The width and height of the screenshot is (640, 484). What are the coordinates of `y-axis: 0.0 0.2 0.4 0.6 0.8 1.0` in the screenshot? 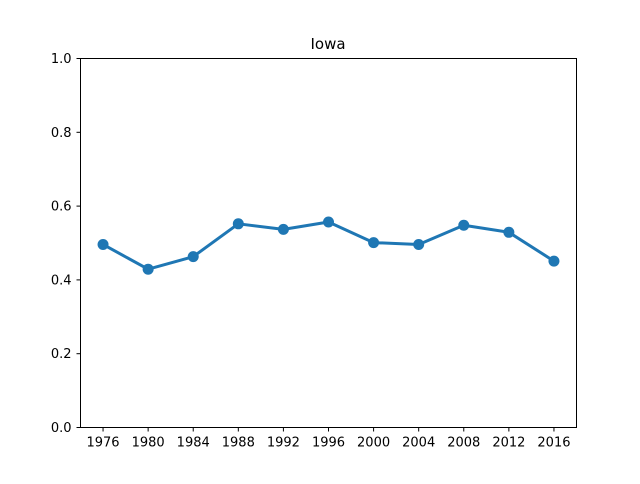 It's located at (66, 244).